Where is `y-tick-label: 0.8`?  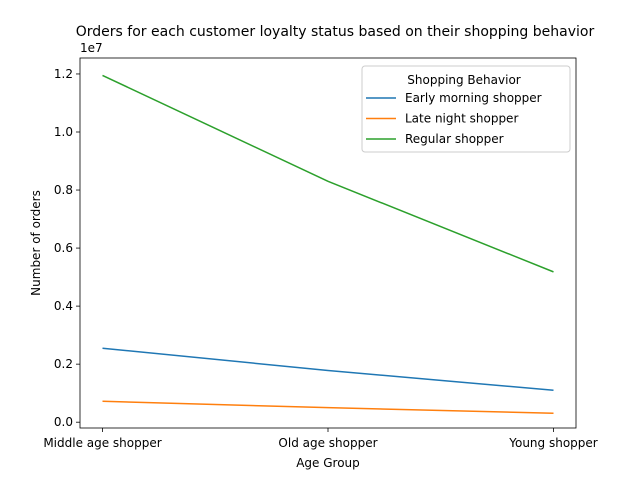
y-tick-label: 0.8 is located at coordinates (63, 190).